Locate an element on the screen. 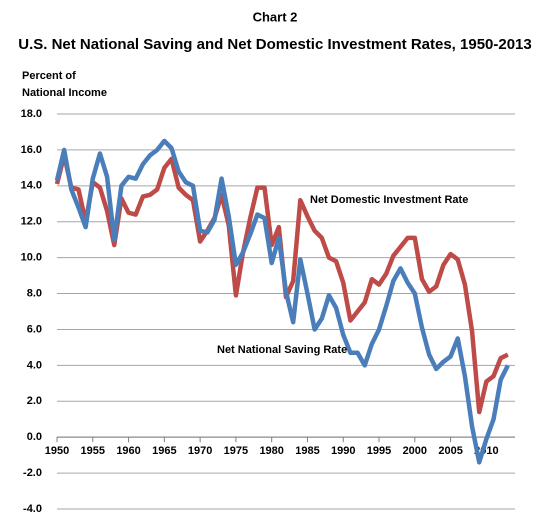  x-tick-label: 1955 is located at coordinates (93, 451).